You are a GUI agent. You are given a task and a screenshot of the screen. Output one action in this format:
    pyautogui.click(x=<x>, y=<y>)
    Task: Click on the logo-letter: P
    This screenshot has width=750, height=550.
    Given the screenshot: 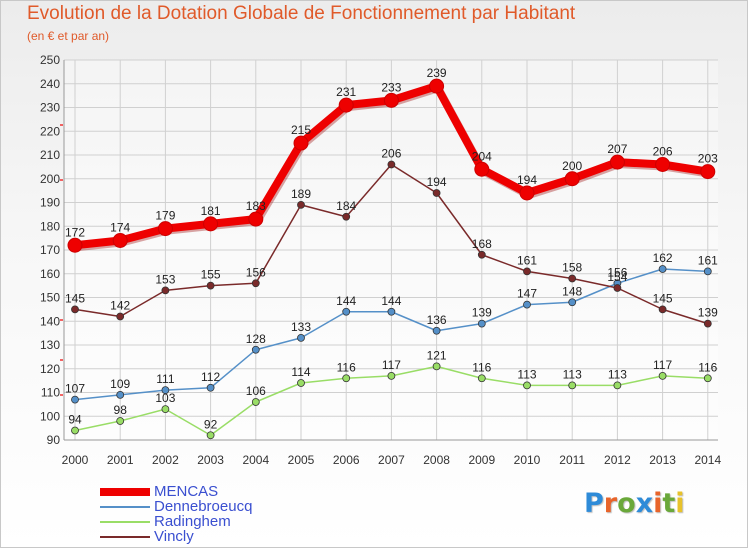 What is the action you would take?
    pyautogui.click(x=594, y=503)
    